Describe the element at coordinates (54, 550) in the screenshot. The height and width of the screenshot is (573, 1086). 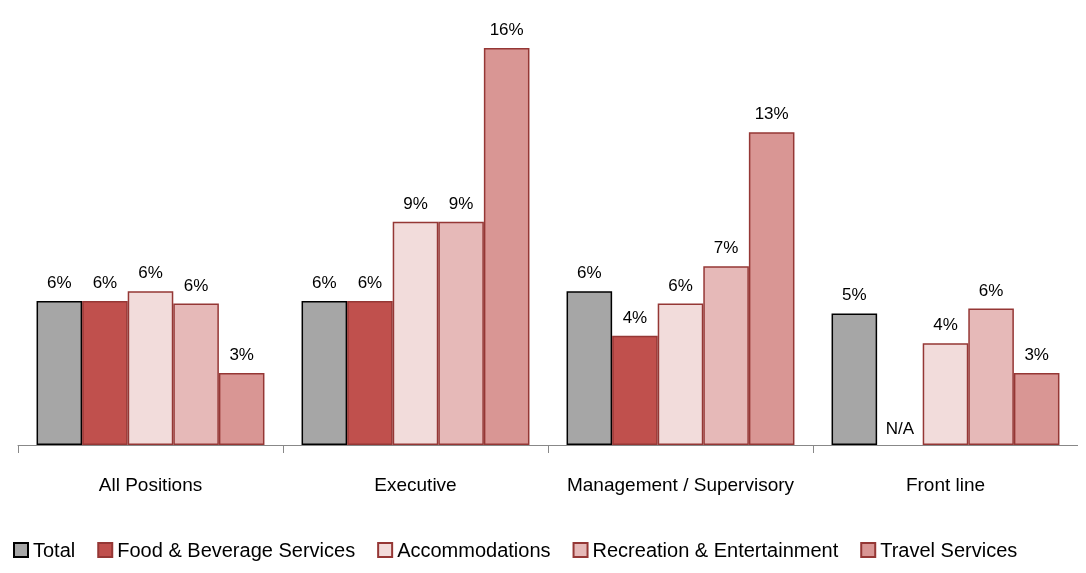
I see `legend-label: Total` at that location.